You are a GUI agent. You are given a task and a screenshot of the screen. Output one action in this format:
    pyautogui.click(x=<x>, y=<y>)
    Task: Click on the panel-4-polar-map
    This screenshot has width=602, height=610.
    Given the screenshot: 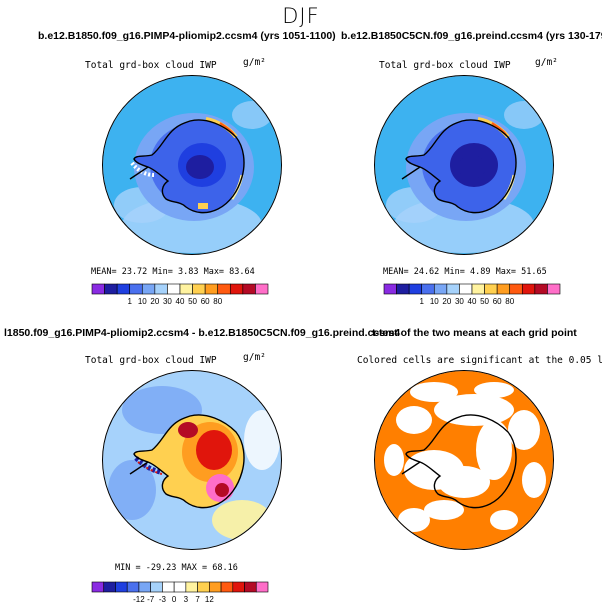 What is the action you would take?
    pyautogui.click(x=464, y=460)
    